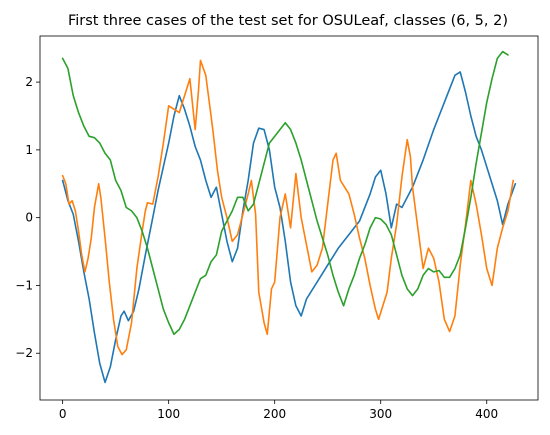 This screenshot has height=435, width=550. I want to click on y-tick-label: 0, so click(29, 218).